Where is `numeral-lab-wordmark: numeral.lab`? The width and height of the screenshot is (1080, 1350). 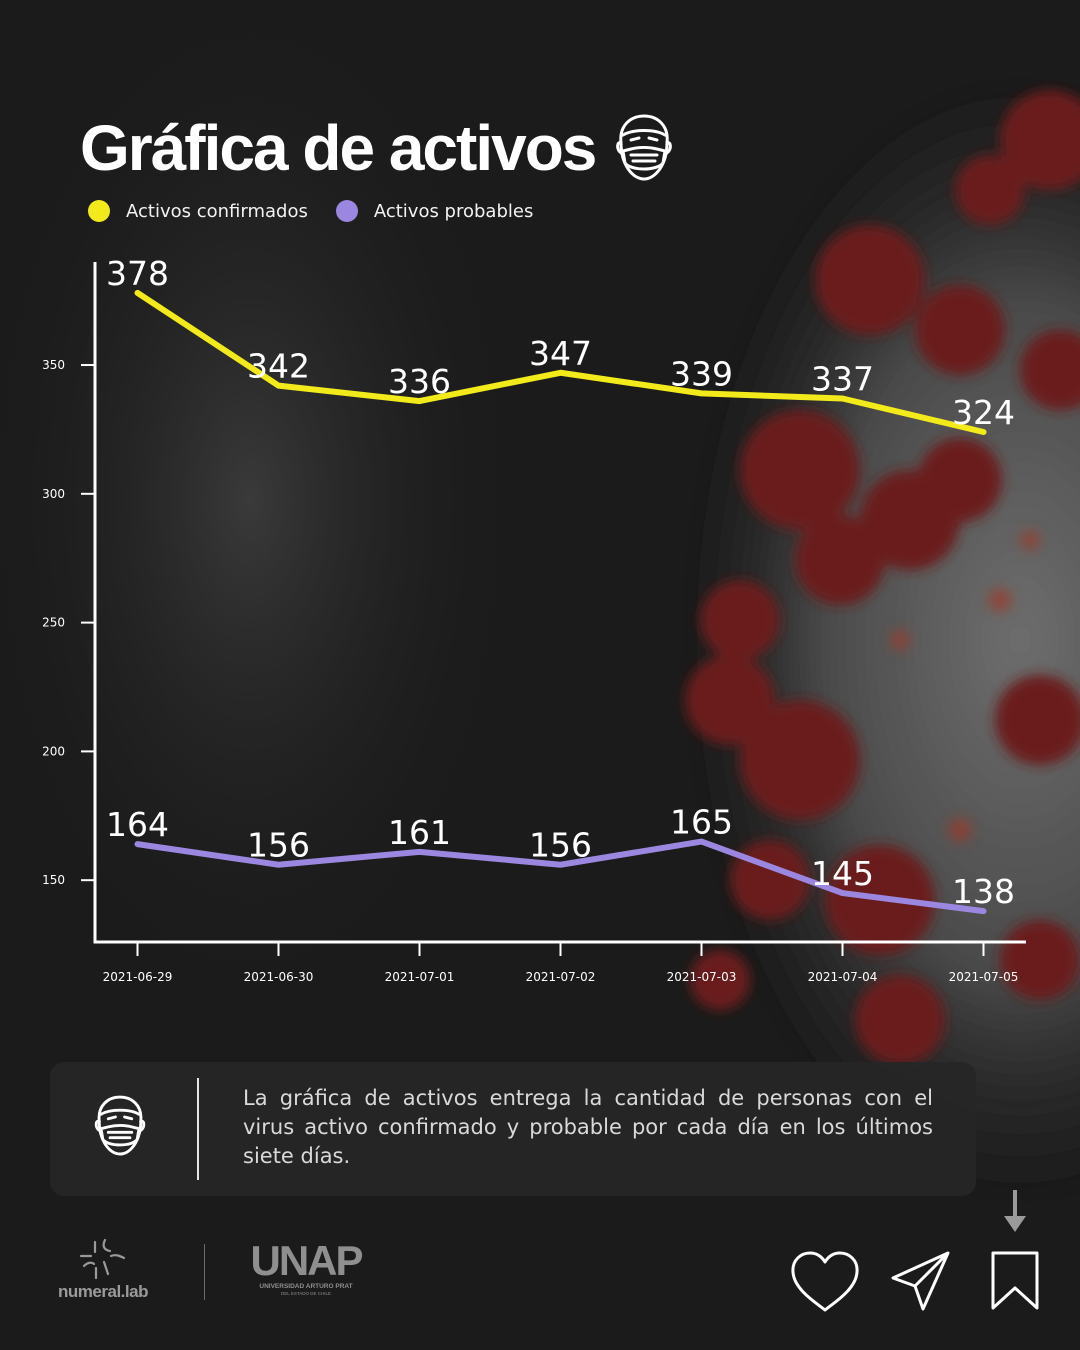
numeral-lab-wordmark: numeral.lab is located at coordinates (103, 1291).